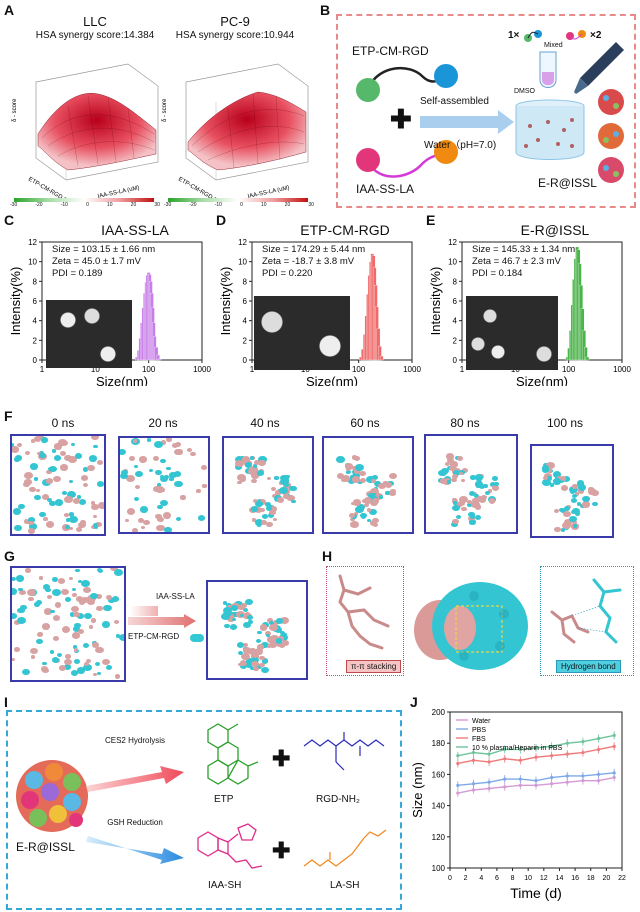  What do you see at coordinates (450, 878) in the screenshot?
I see `x-tick-label: 0` at bounding box center [450, 878].